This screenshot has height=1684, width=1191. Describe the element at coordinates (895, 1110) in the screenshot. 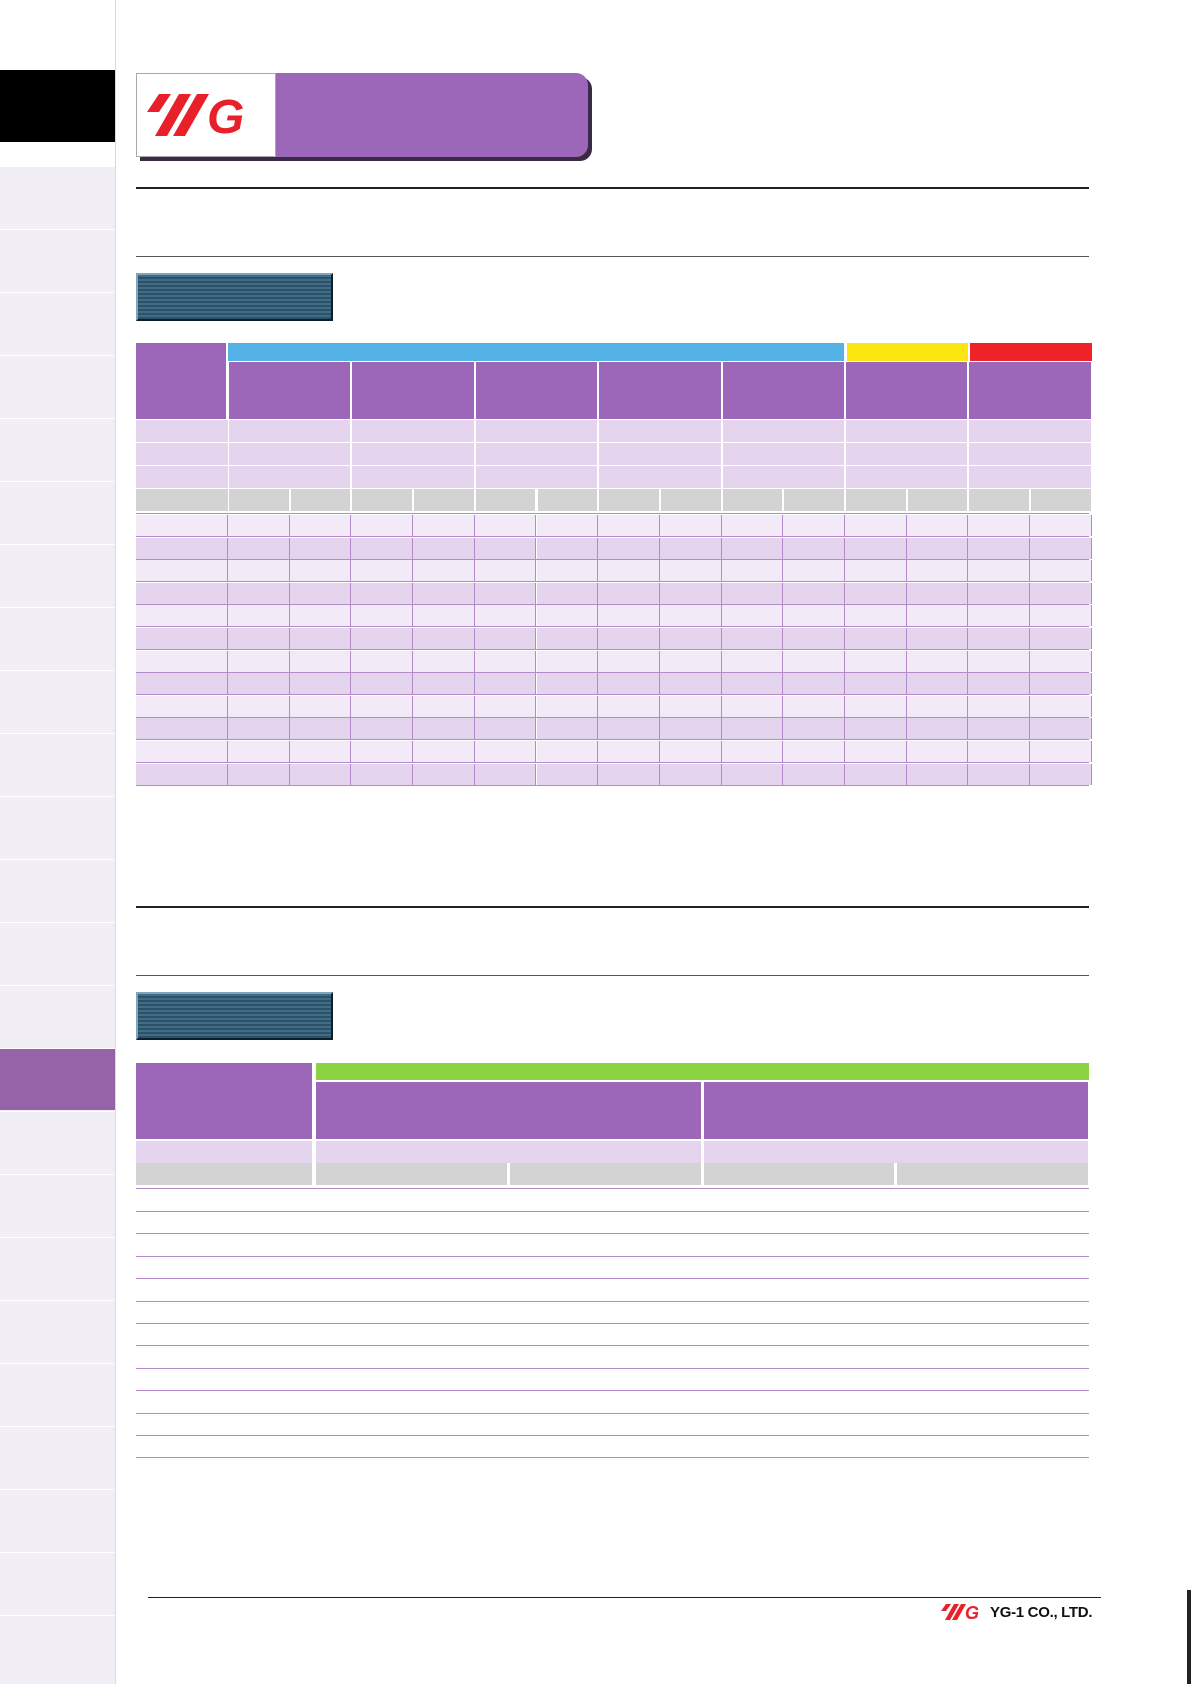

I see `t2-column-header` at that location.